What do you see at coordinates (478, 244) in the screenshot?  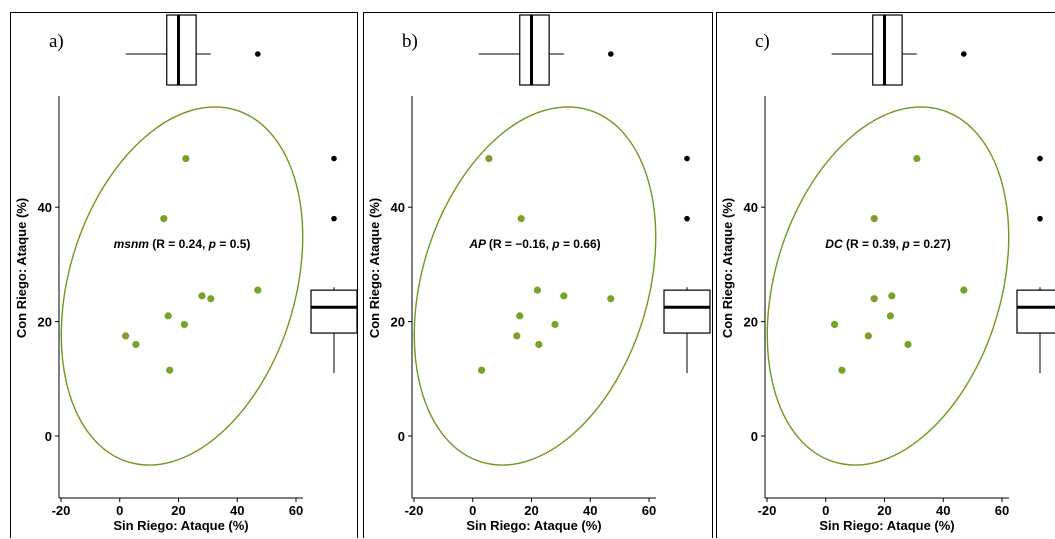 I see `annotation-variable: AP` at bounding box center [478, 244].